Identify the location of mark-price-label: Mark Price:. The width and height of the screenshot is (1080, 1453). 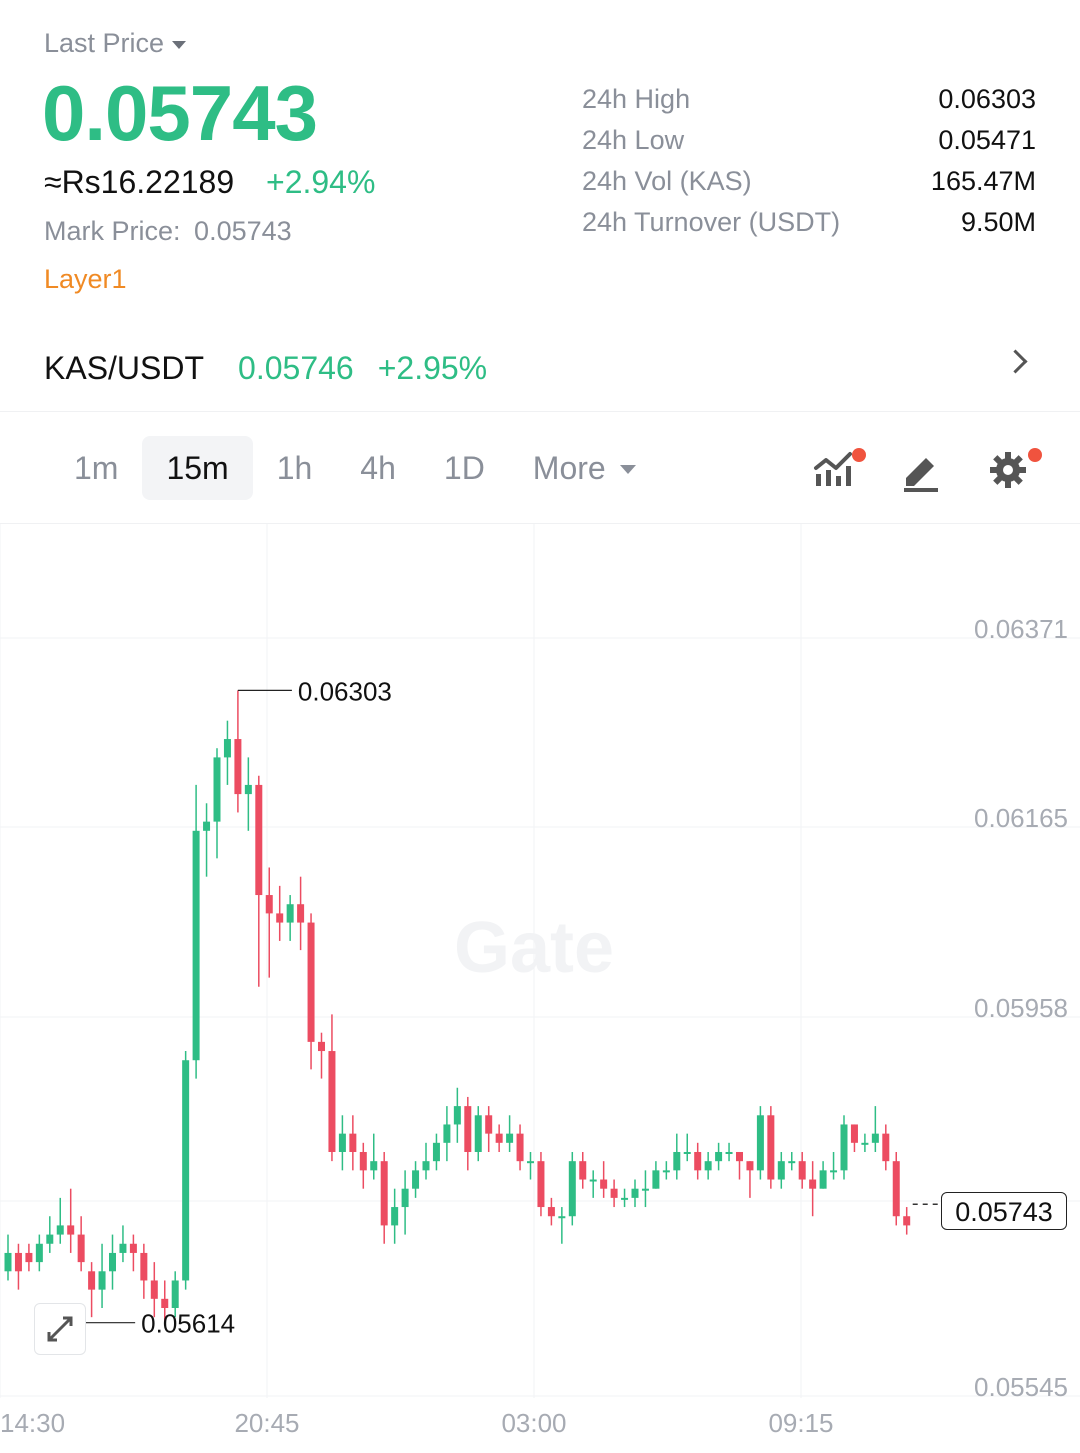
(112, 231).